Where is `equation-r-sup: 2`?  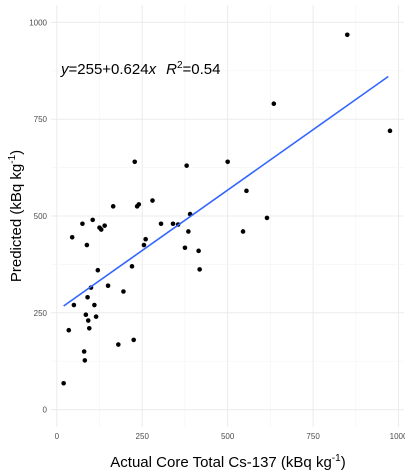
equation-r-sup: 2 is located at coordinates (180, 65).